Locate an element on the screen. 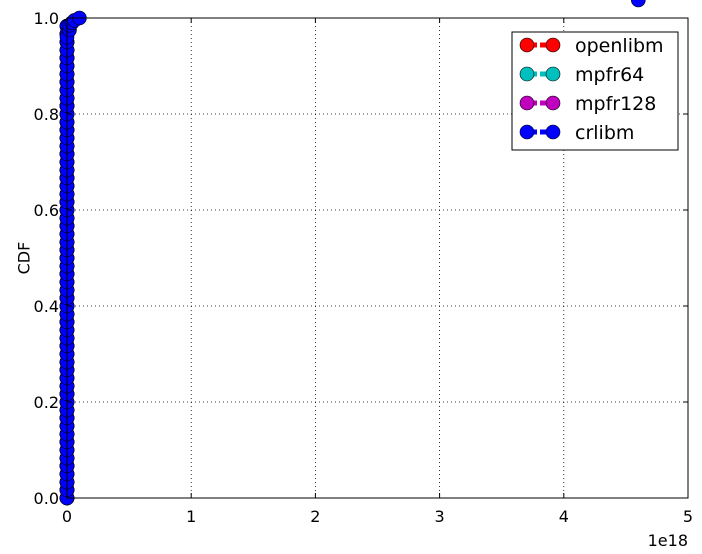 Image resolution: width=702 pixels, height=554 pixels. y-tick-label: 0.2 is located at coordinates (46, 402).